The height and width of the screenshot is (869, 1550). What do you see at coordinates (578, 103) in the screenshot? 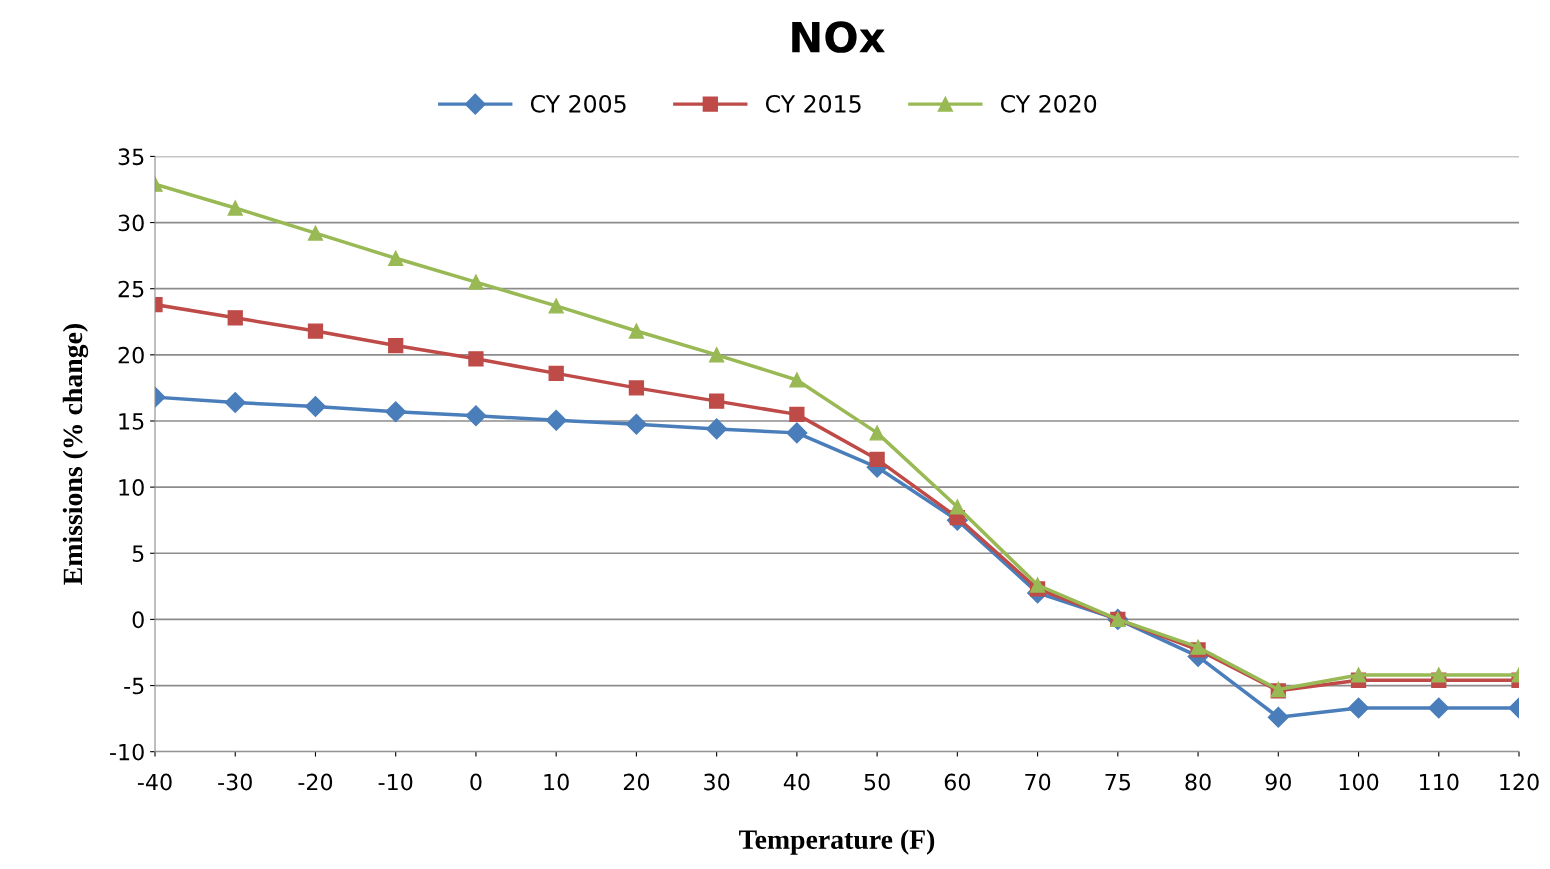
I see `legend-label: CY 2005` at bounding box center [578, 103].